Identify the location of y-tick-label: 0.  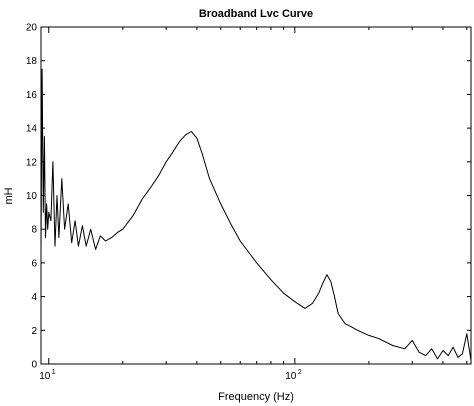
(34, 365).